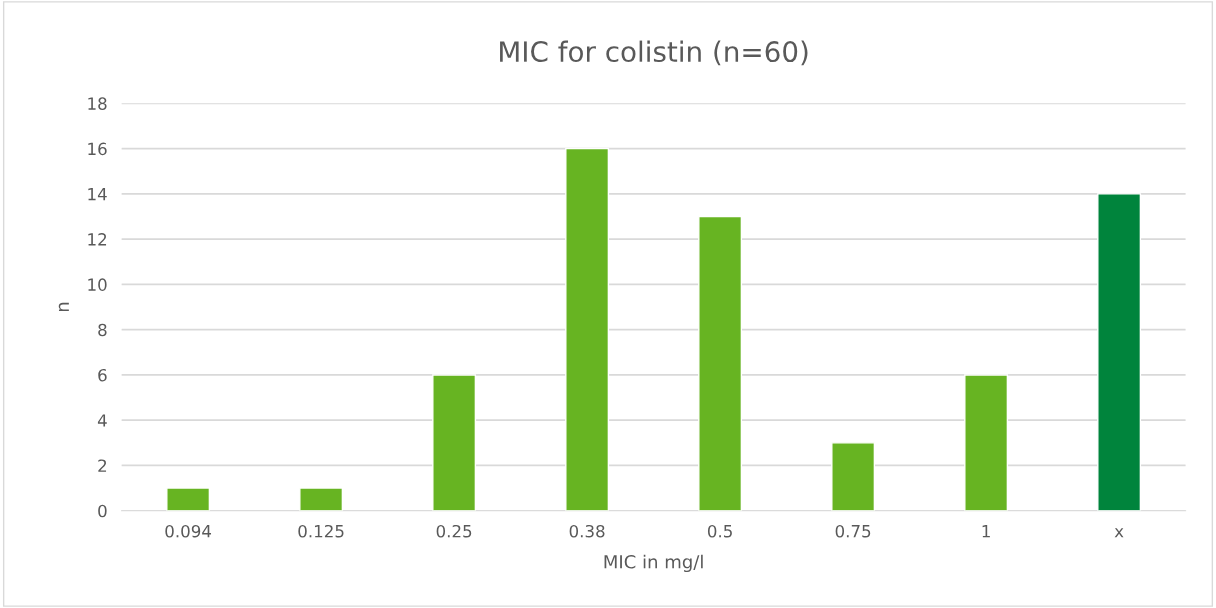 Image resolution: width=1216 pixels, height=608 pixels. Describe the element at coordinates (63, 307) in the screenshot. I see `y-axis-title: n` at that location.